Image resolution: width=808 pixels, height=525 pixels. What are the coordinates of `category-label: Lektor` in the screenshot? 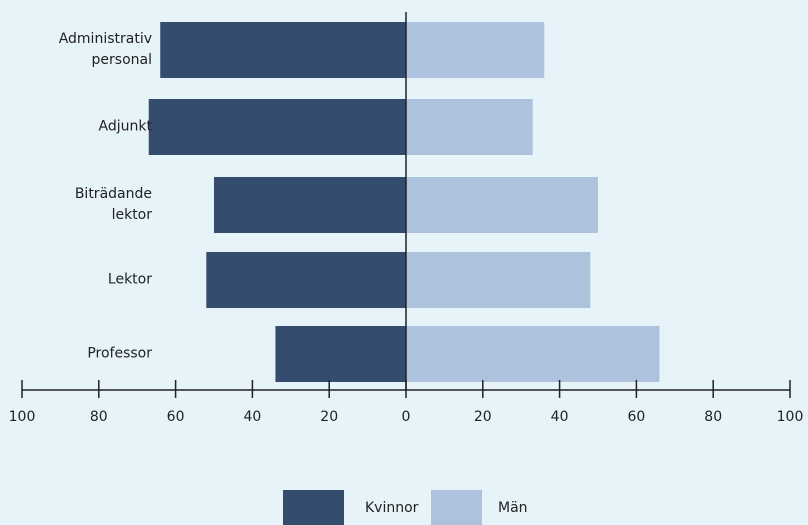 It's located at (129, 279).